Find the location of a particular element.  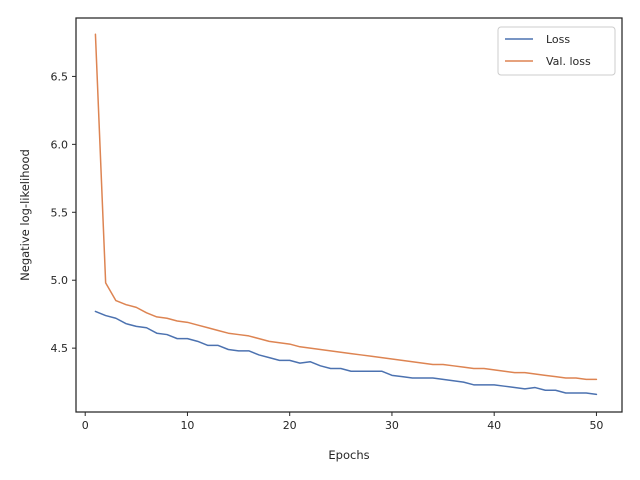

series-line-loss is located at coordinates (346, 353).